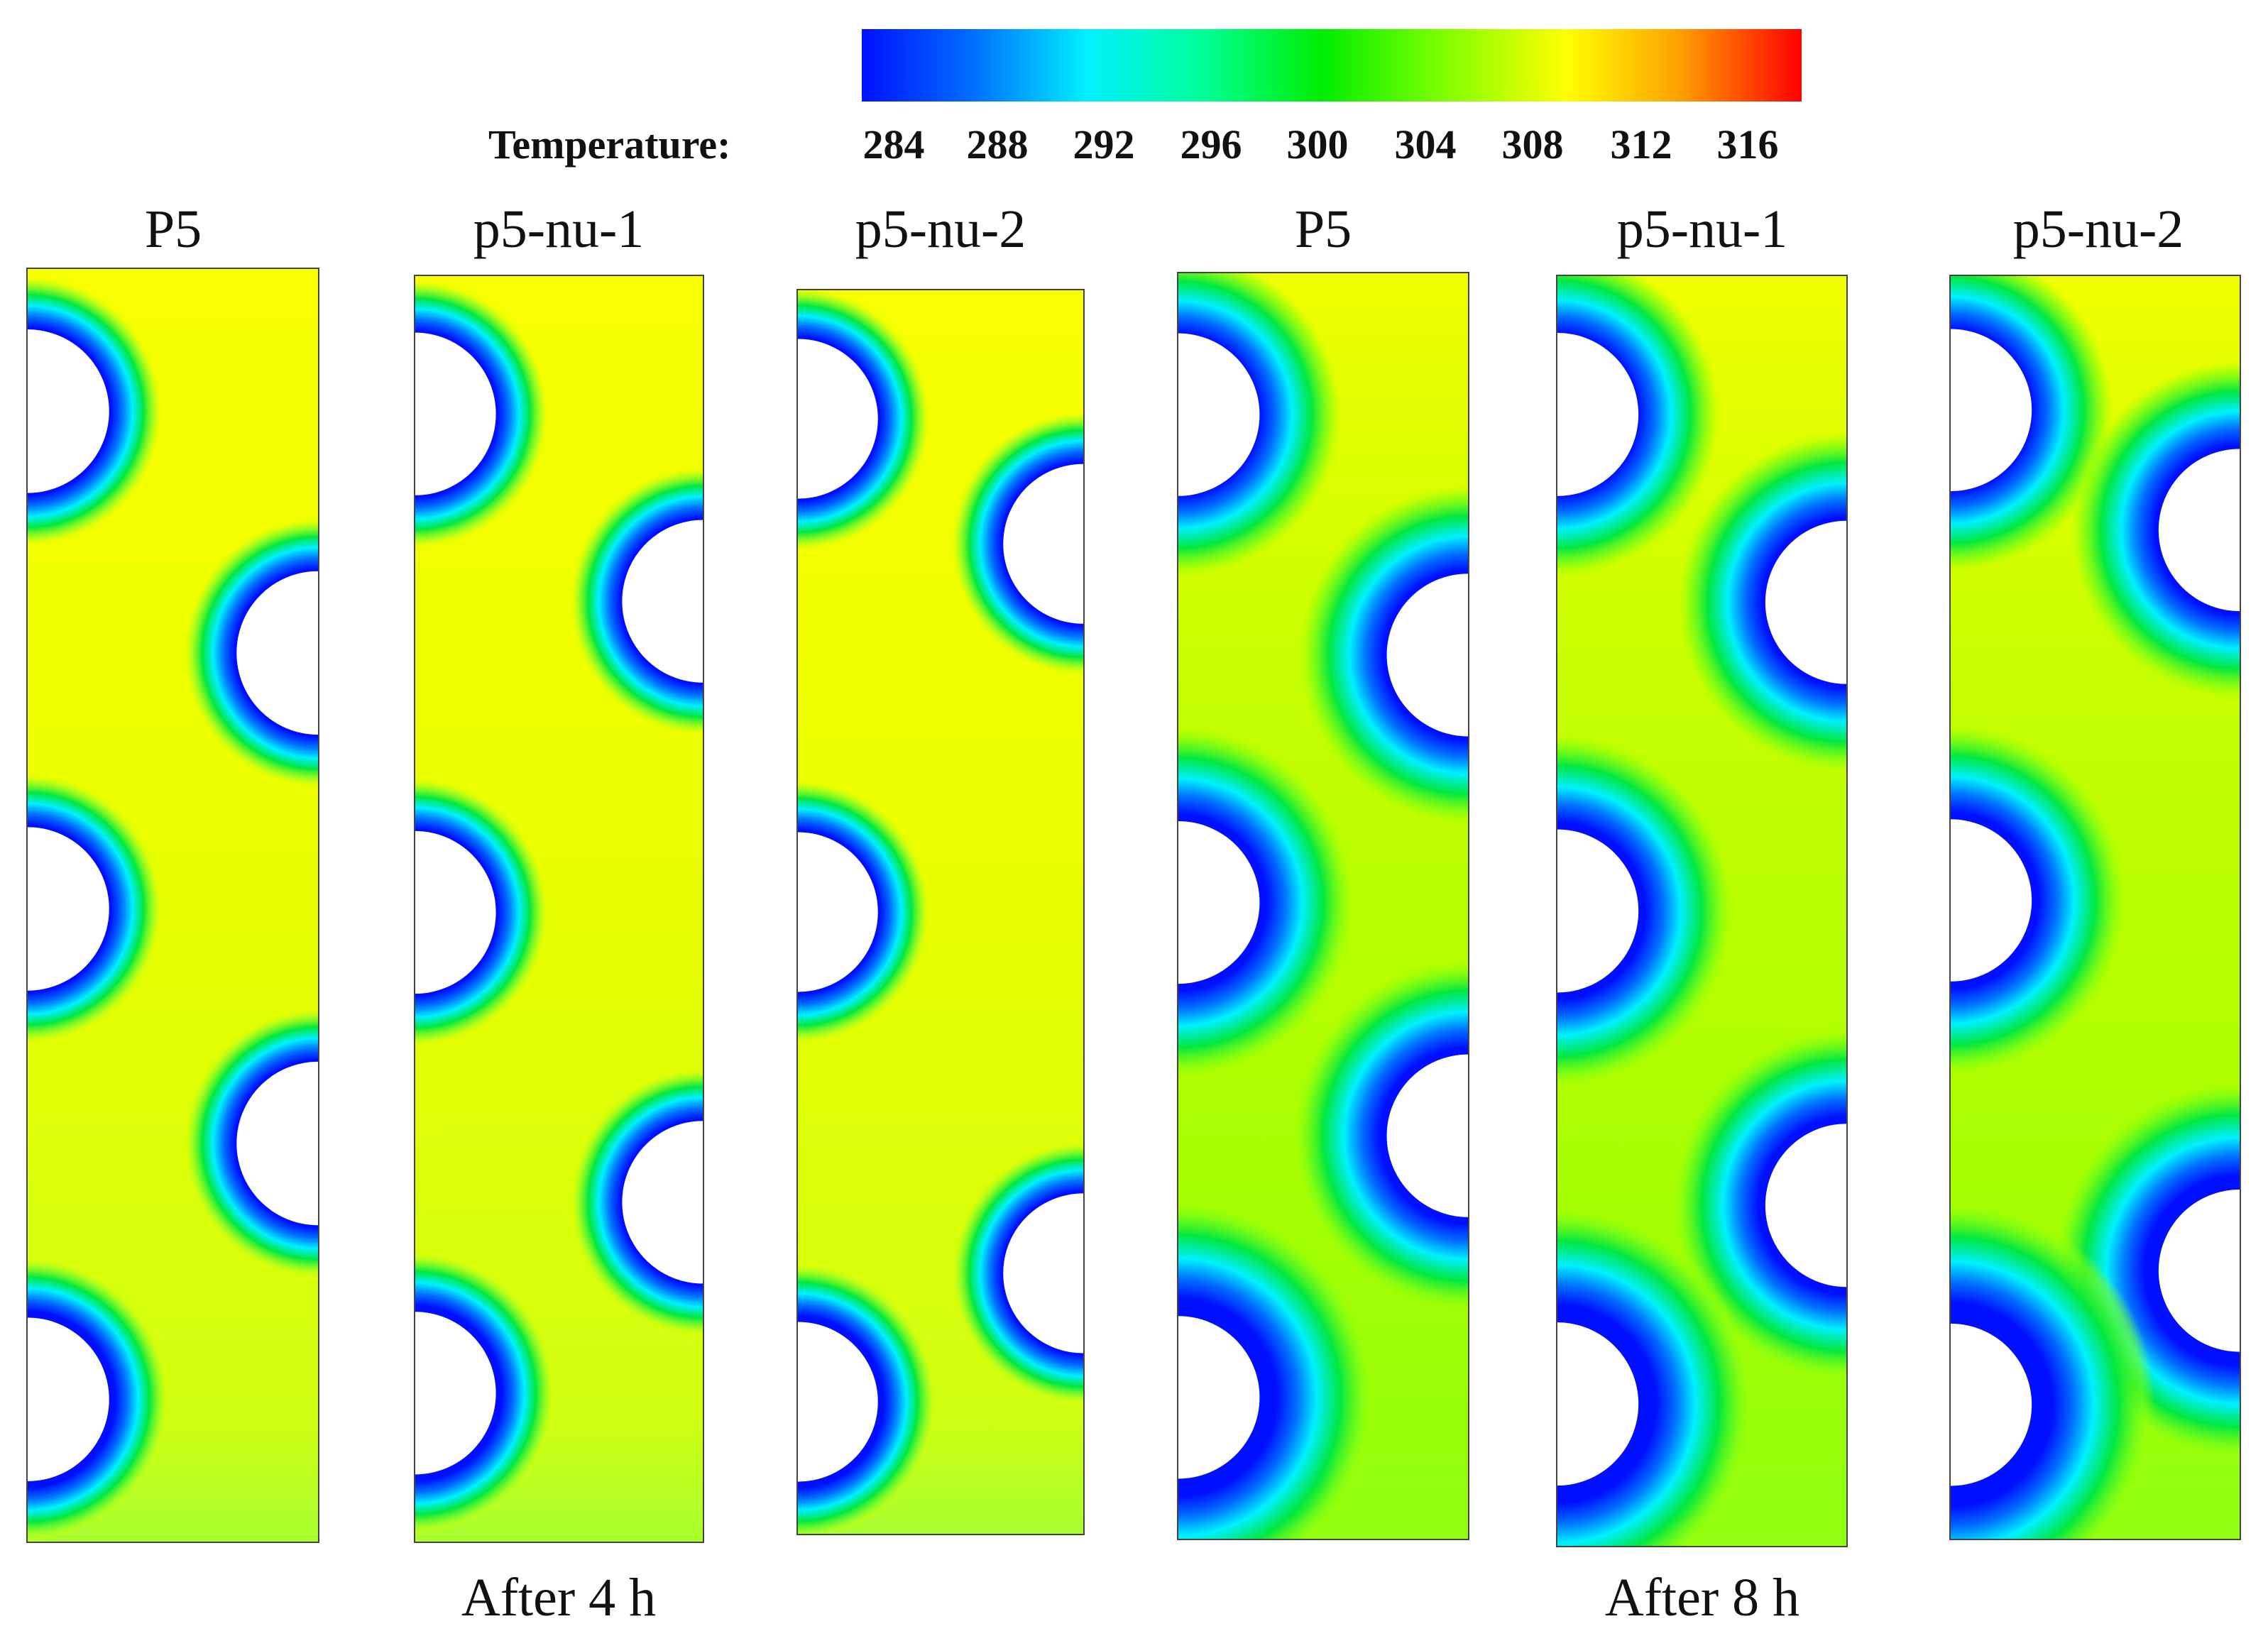  What do you see at coordinates (1104, 144) in the screenshot?
I see `colorbar-tick: 292` at bounding box center [1104, 144].